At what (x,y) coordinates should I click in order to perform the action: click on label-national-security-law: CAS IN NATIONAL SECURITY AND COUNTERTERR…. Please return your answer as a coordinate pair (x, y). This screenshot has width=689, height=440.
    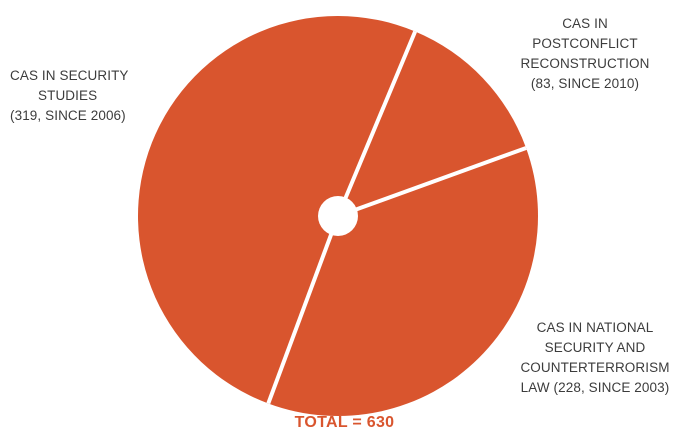
    Looking at the image, I should click on (595, 357).